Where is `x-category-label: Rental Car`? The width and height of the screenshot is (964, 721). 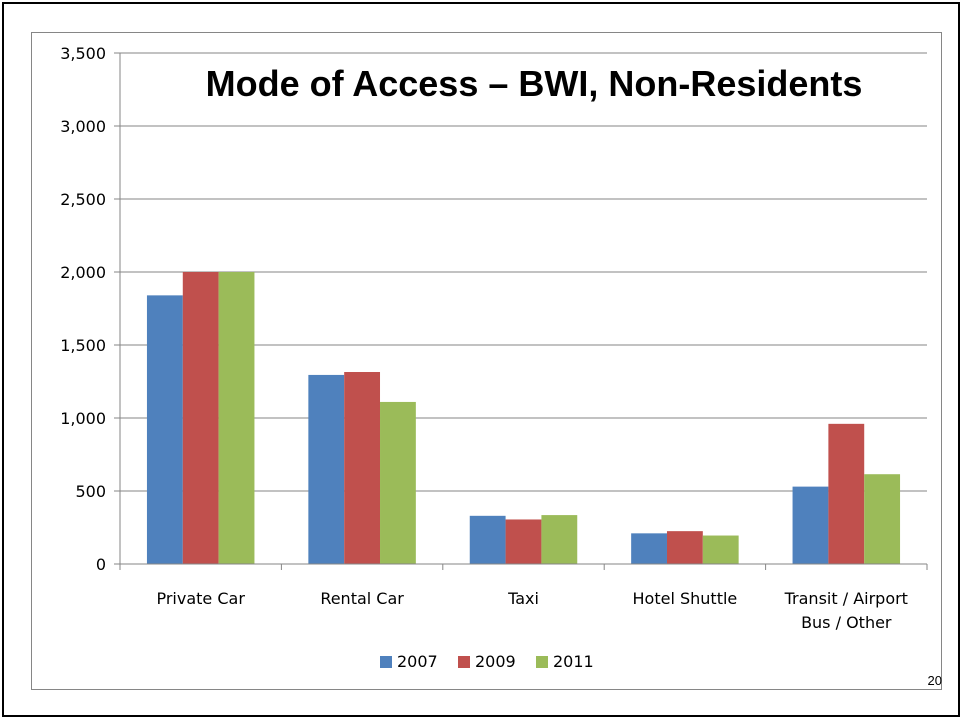 x-category-label: Rental Car is located at coordinates (362, 598).